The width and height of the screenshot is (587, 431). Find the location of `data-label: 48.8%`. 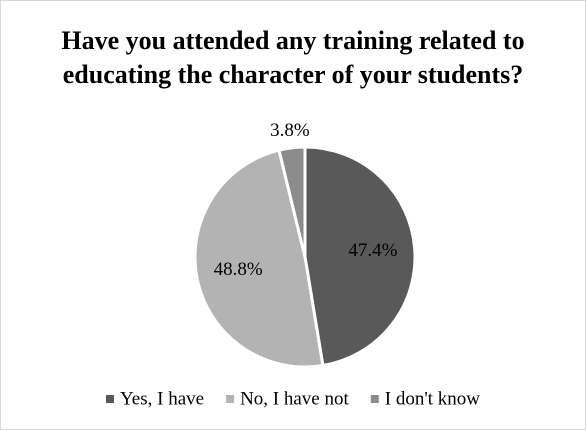

data-label: 48.8% is located at coordinates (238, 269).